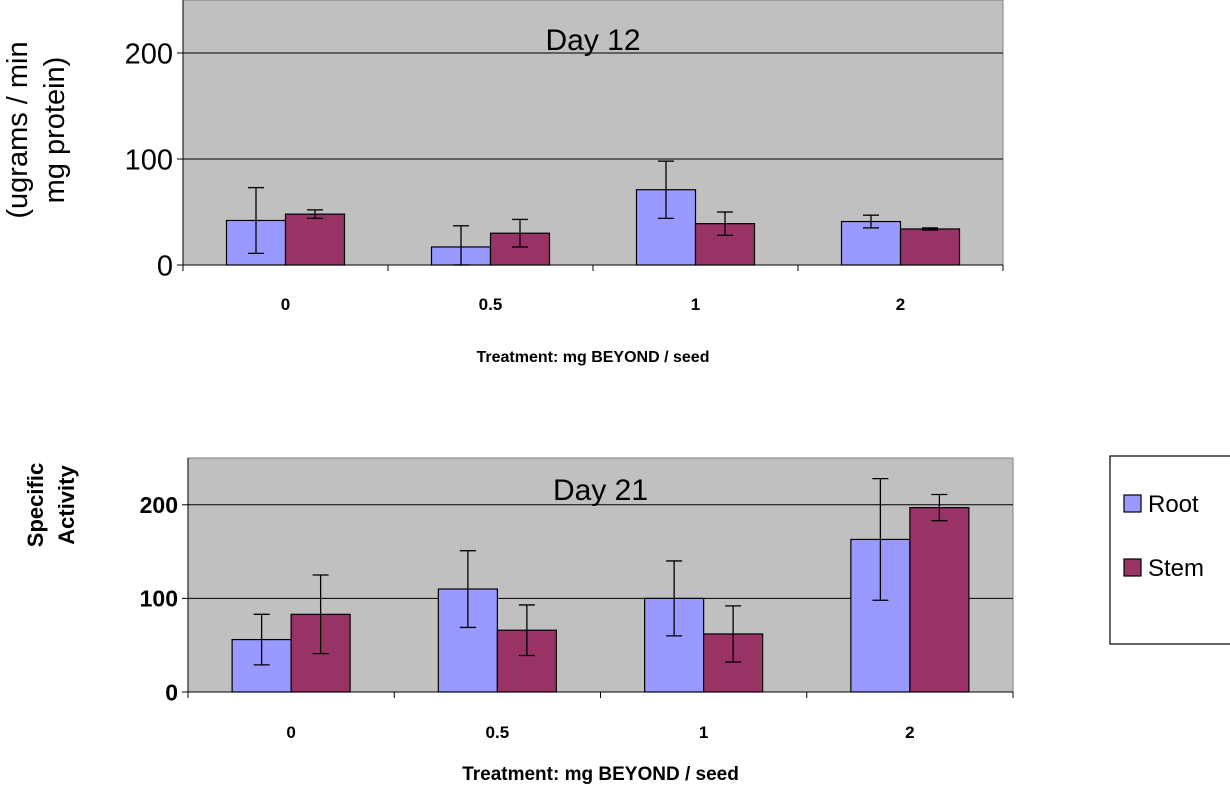 This screenshot has height=789, width=1230. Describe the element at coordinates (600, 490) in the screenshot. I see `chart-title: Day 21` at that location.